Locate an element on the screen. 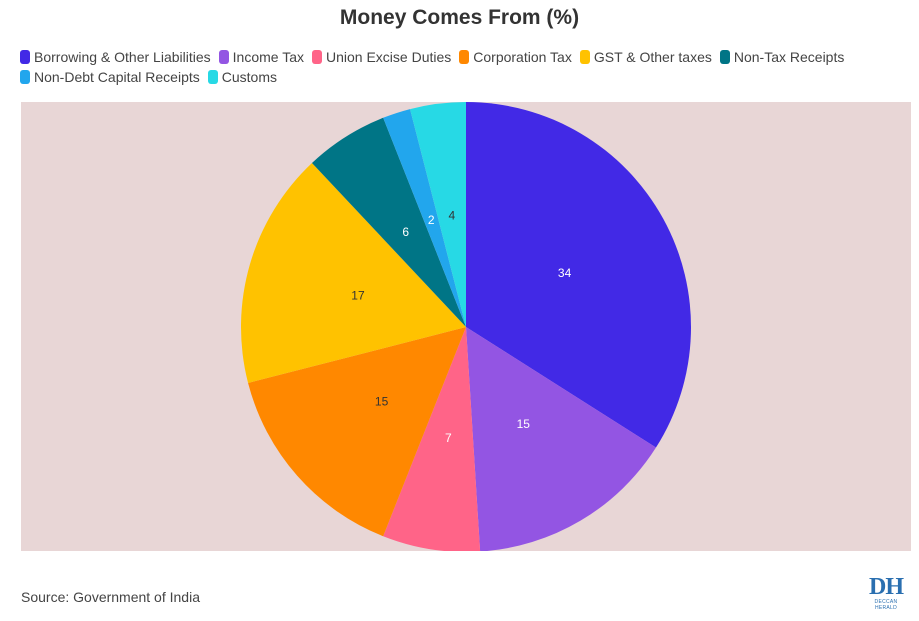 The image size is (919, 621). legend-label: Customs is located at coordinates (249, 77).